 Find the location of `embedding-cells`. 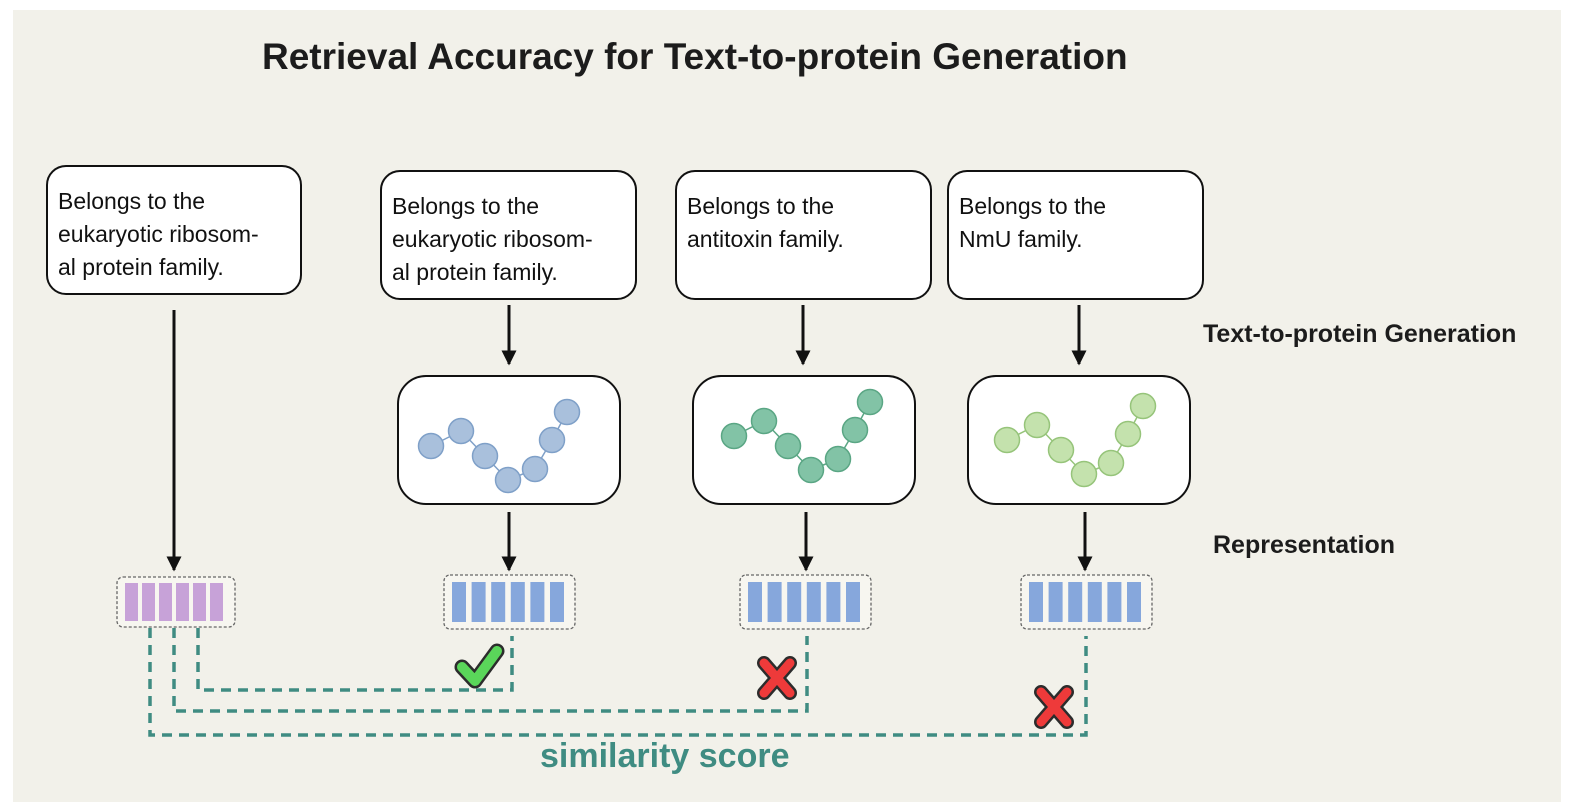

embedding-cells is located at coordinates (633, 602).